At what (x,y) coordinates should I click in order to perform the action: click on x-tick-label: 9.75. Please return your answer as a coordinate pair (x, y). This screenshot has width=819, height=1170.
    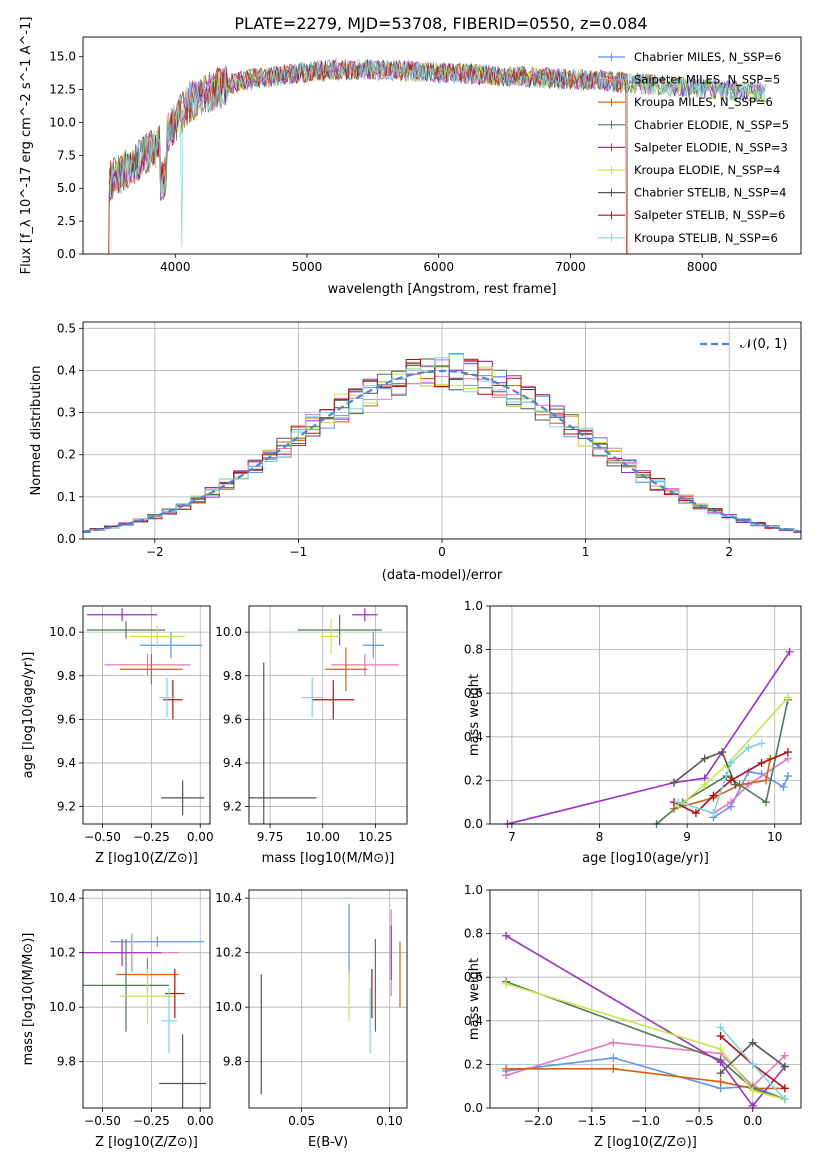
    Looking at the image, I should click on (270, 837).